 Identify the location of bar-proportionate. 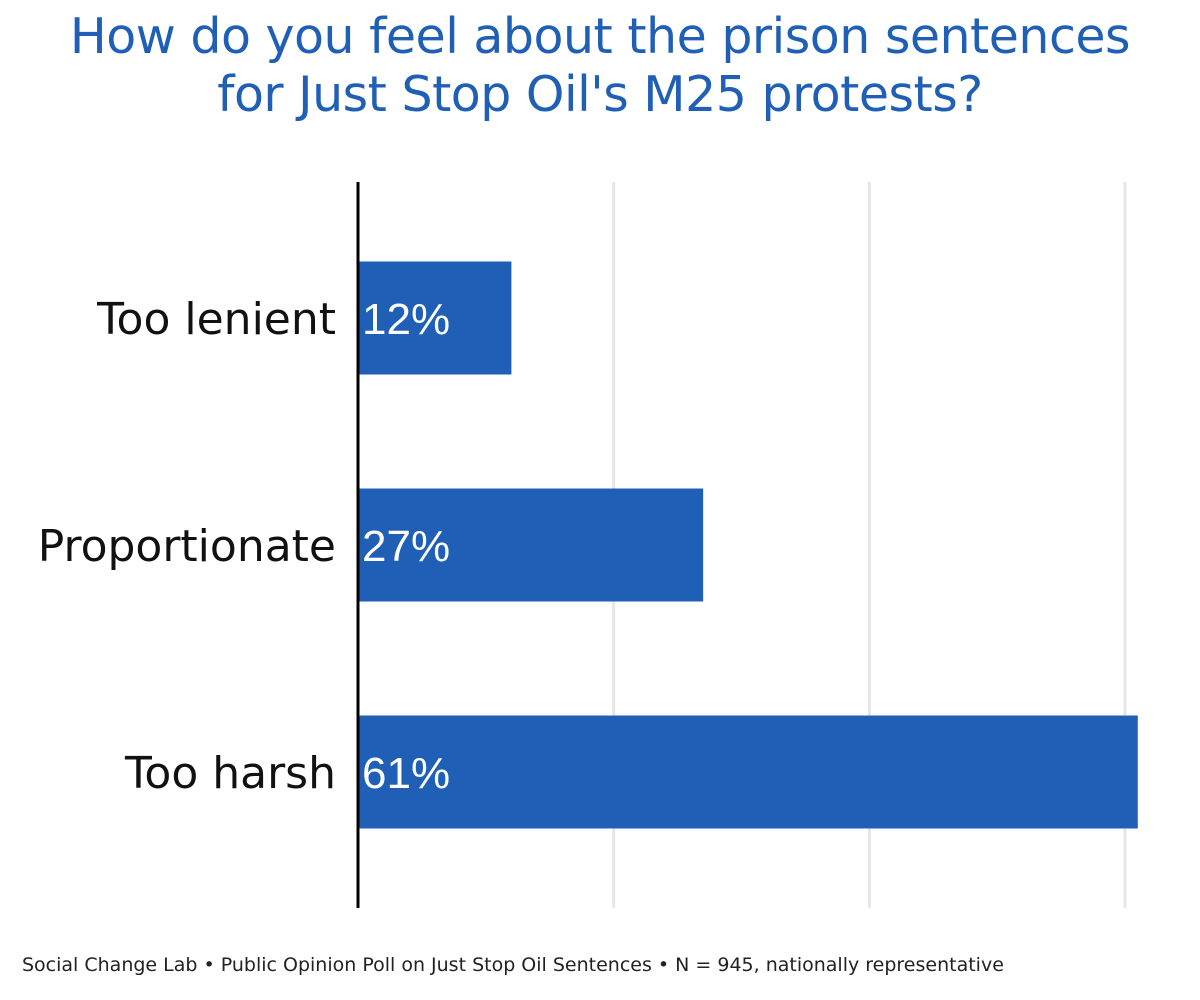
(531, 545).